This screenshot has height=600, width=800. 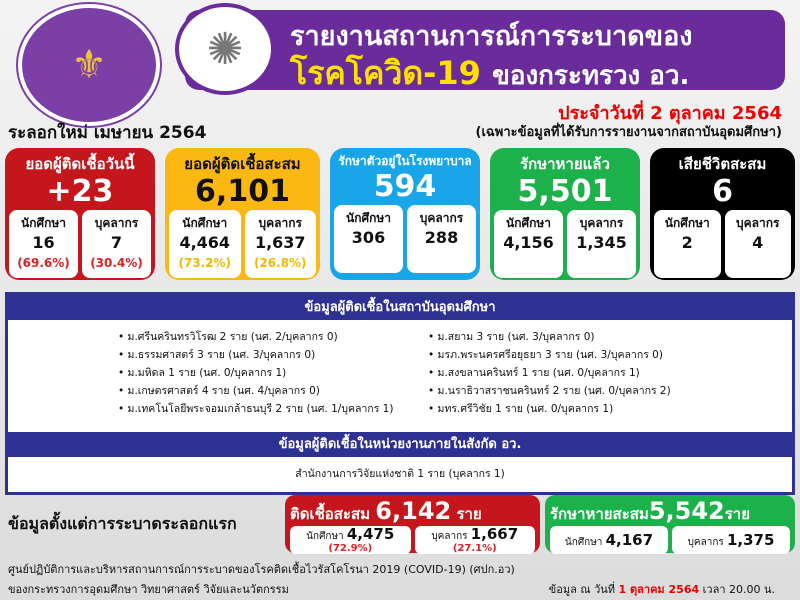 What do you see at coordinates (494, 534) in the screenshot?
I see `value: 1,667` at bounding box center [494, 534].